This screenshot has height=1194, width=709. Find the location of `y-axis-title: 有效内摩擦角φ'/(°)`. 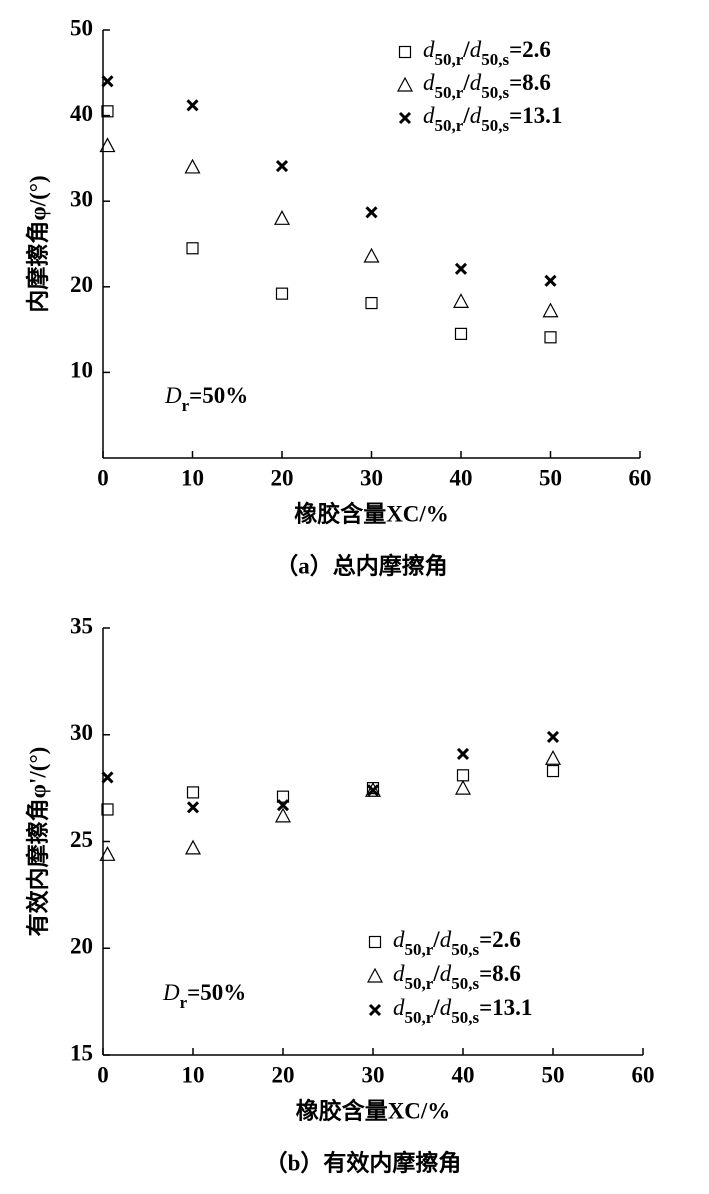

y-axis-title: 有效内摩擦角φ'/(°) is located at coordinates (37, 842).